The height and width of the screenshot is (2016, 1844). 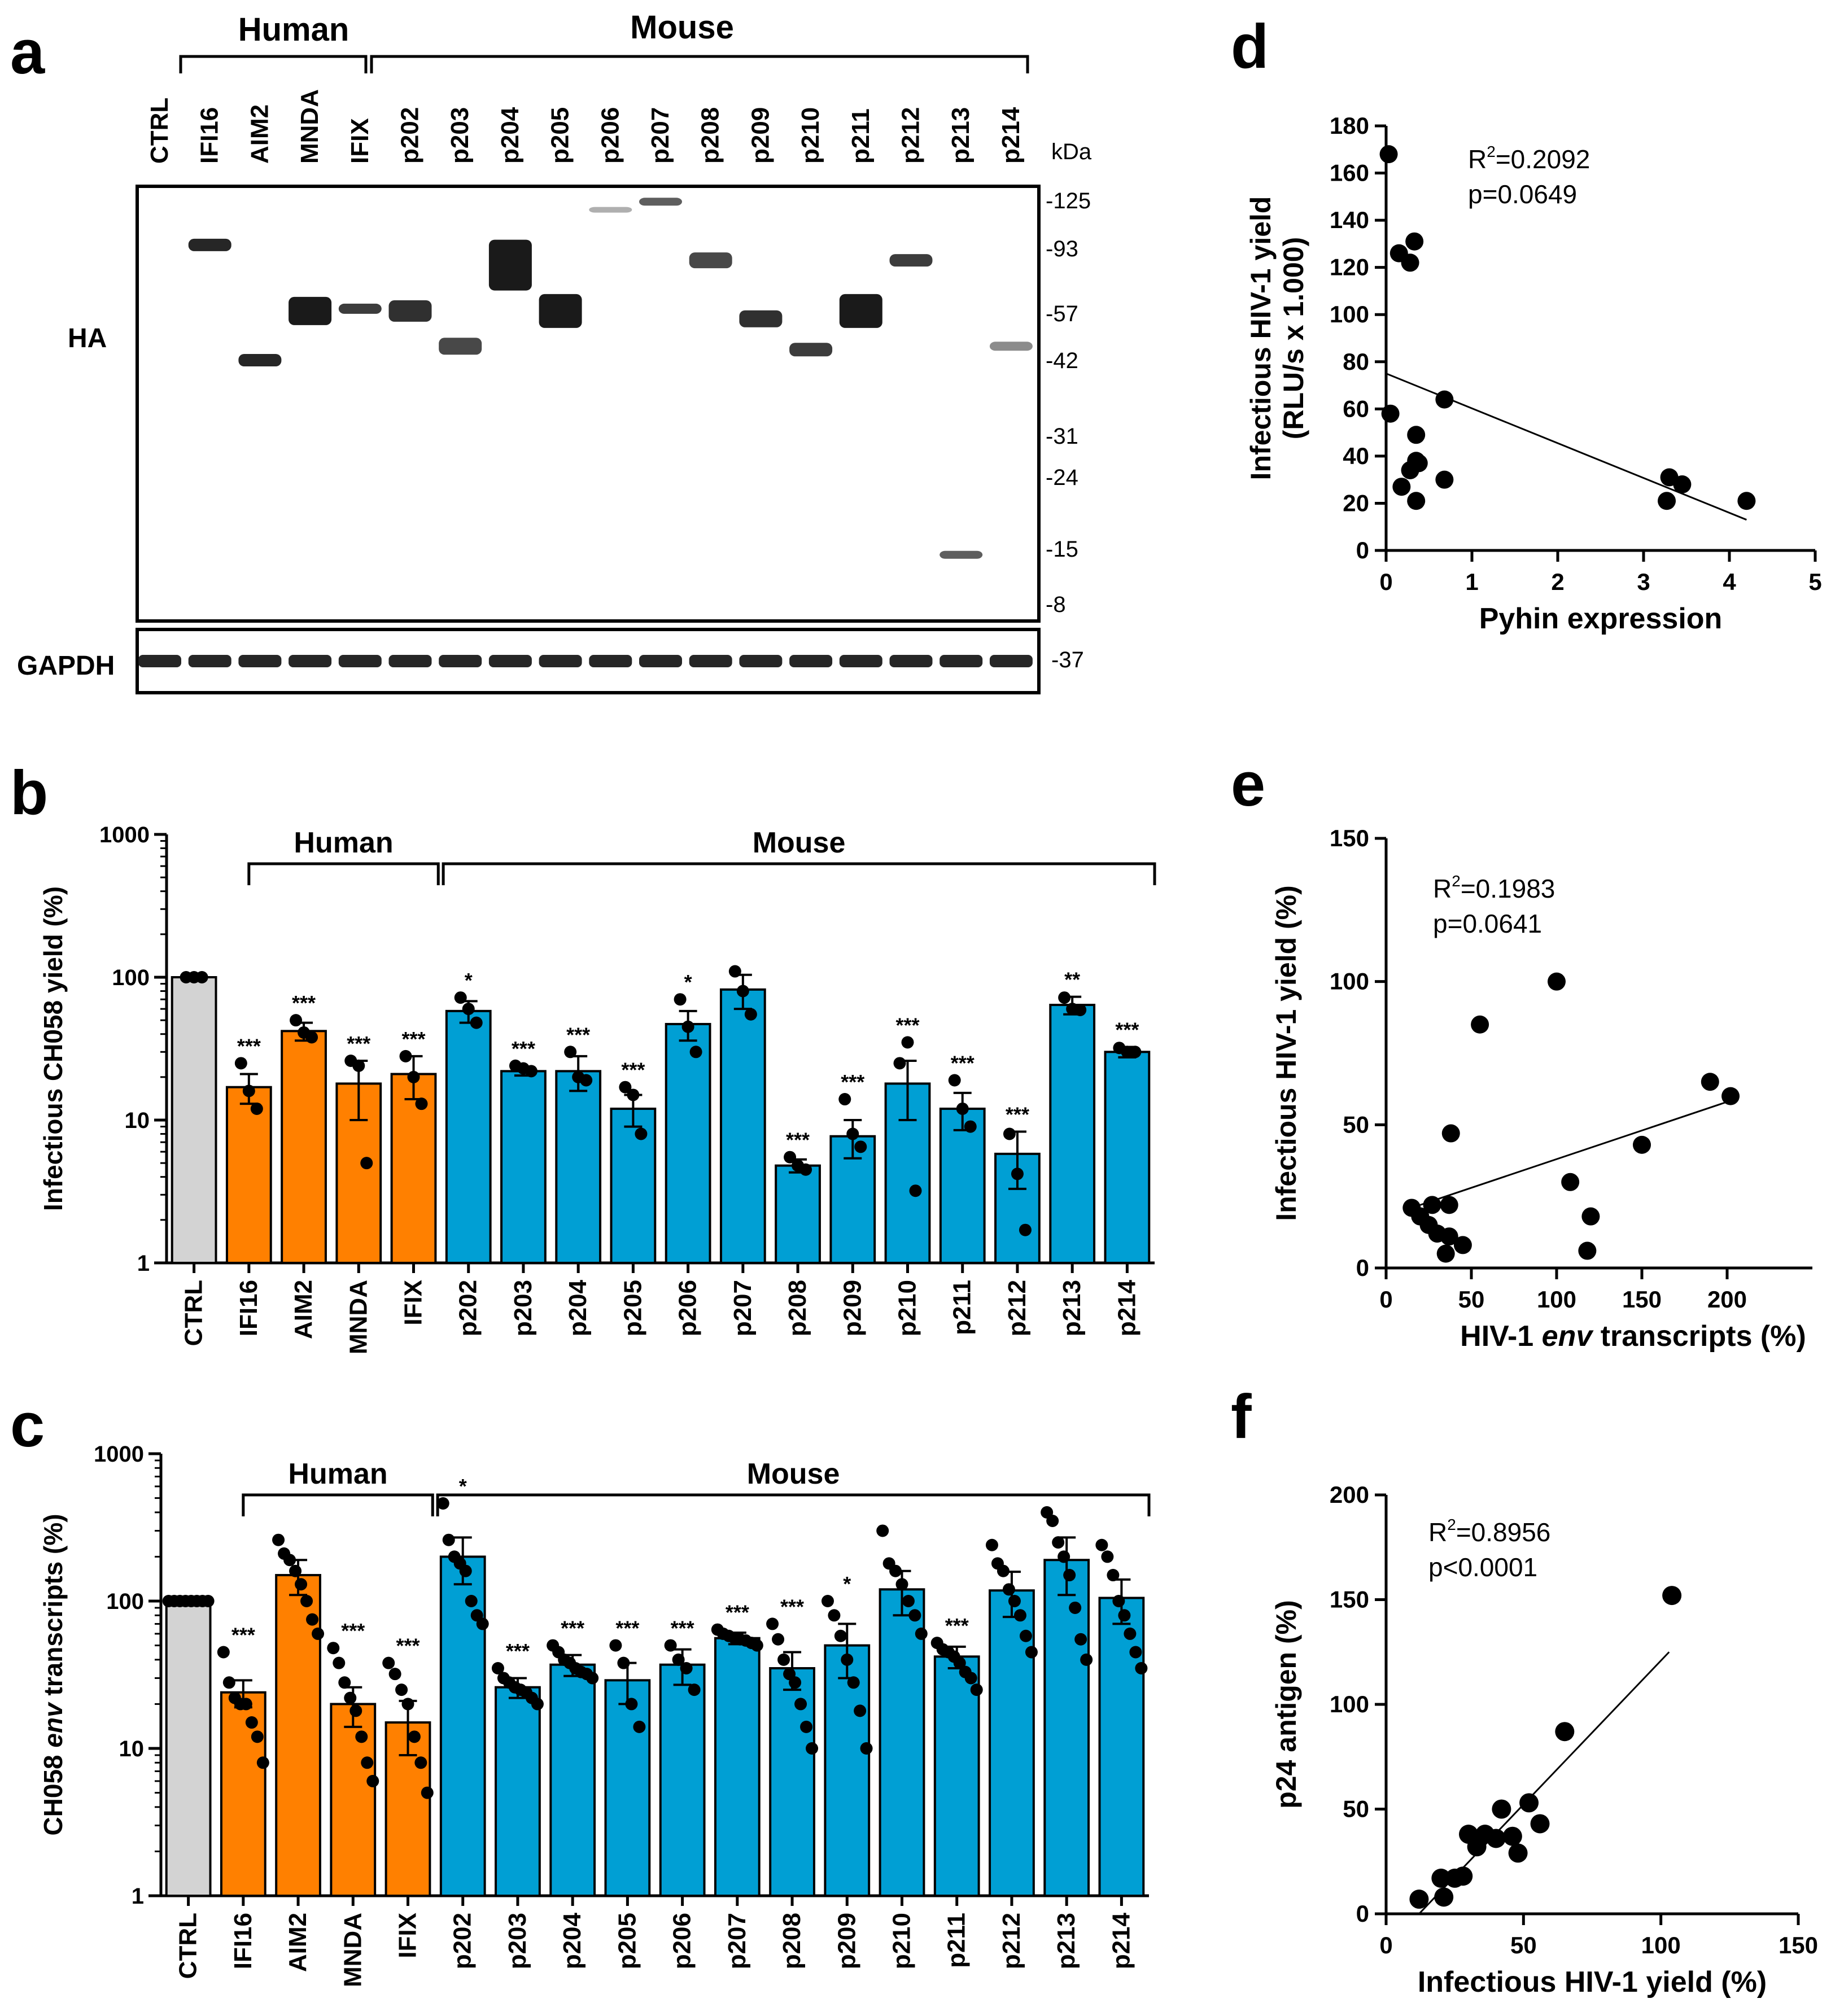 What do you see at coordinates (469, 1308) in the screenshot?
I see `category-label: p202` at bounding box center [469, 1308].